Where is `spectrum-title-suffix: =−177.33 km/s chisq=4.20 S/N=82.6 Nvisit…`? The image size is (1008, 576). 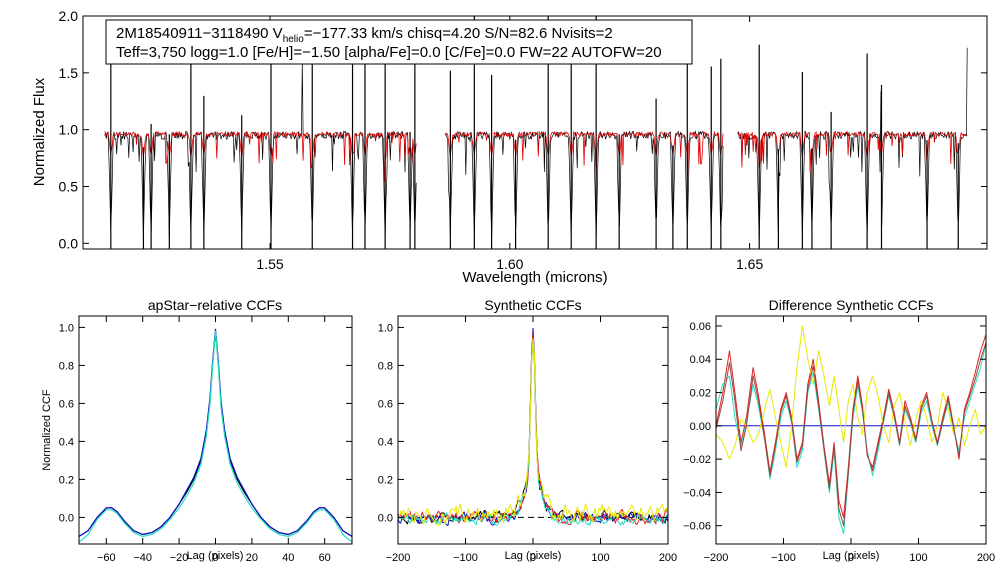 spectrum-title-suffix: =−177.33 km/s chisq=4.20 S/N=82.6 Nvisit… is located at coordinates (458, 33).